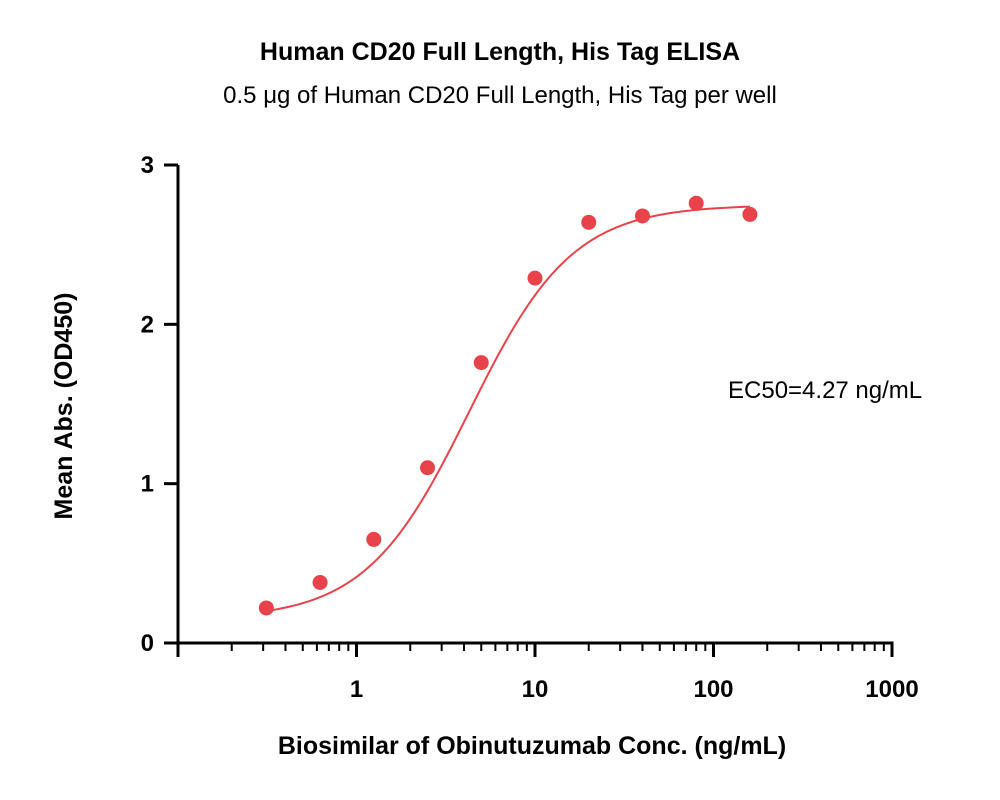 This screenshot has height=800, width=1000. What do you see at coordinates (713, 689) in the screenshot?
I see `x-tick-label: 100` at bounding box center [713, 689].